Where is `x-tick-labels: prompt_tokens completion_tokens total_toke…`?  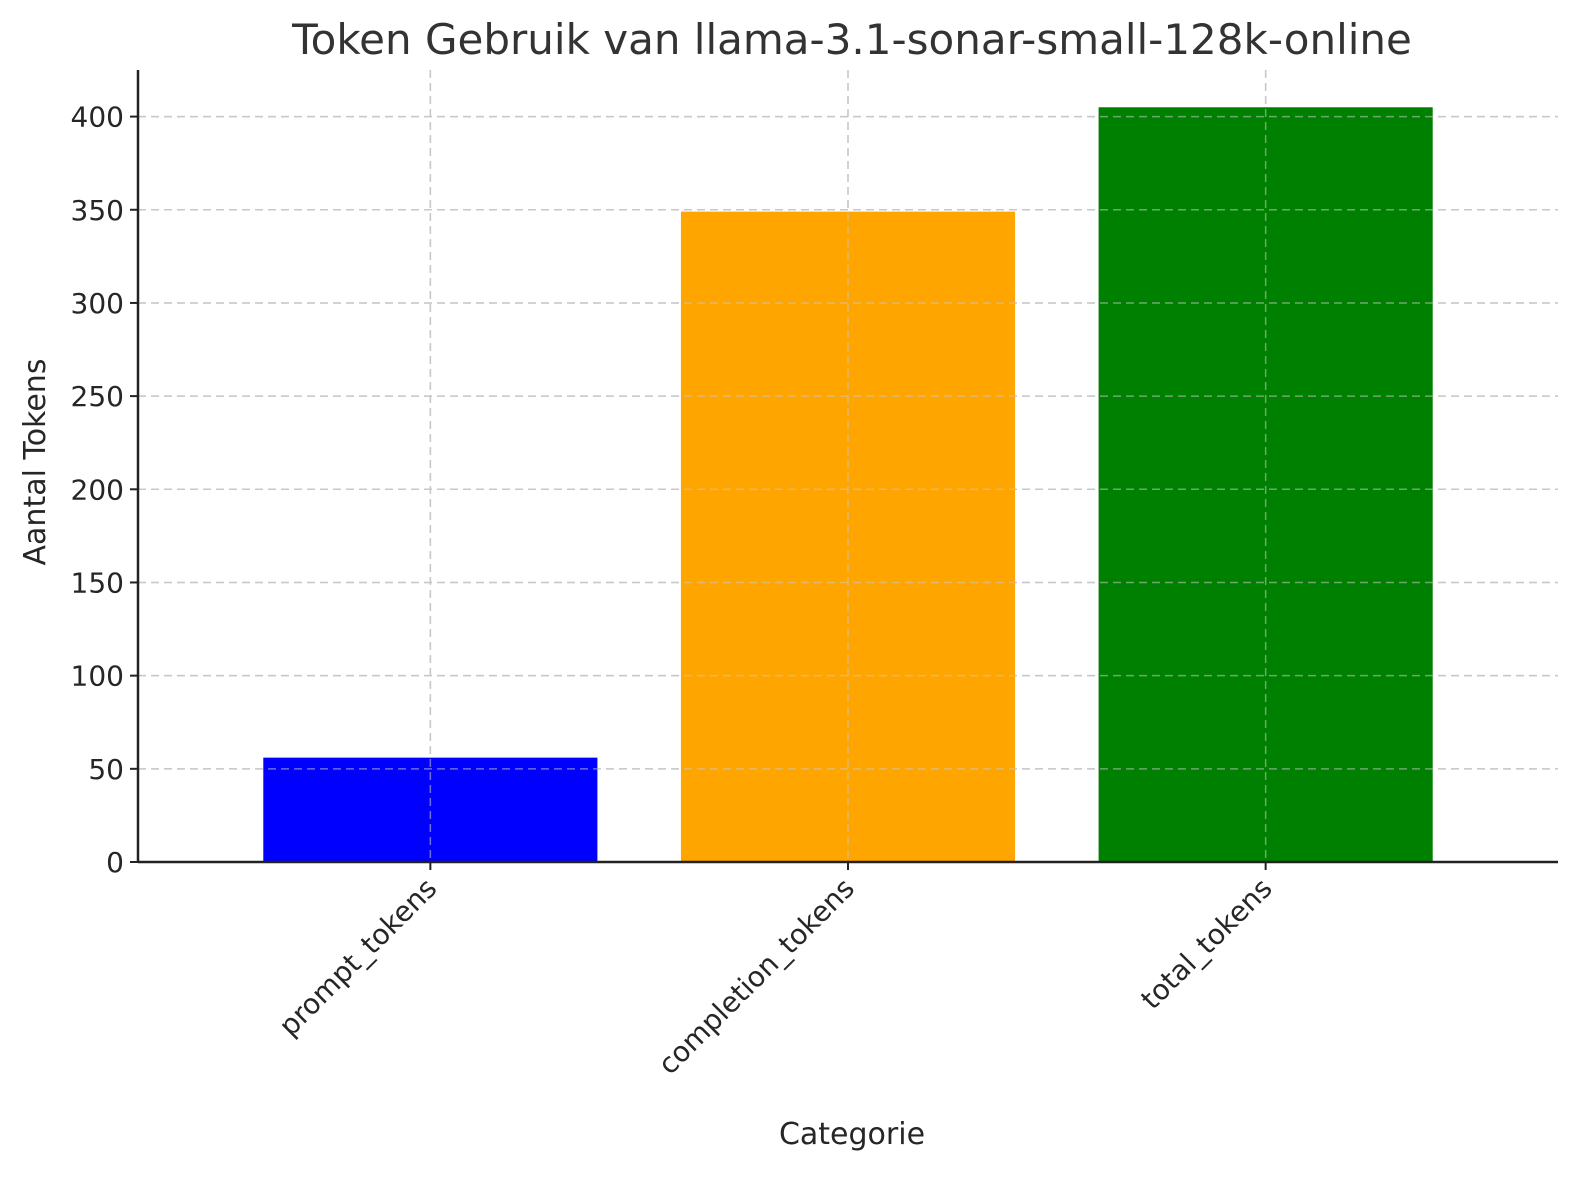 x-tick-labels: prompt_tokens completion_tokens total_toke… is located at coordinates (775, 976).